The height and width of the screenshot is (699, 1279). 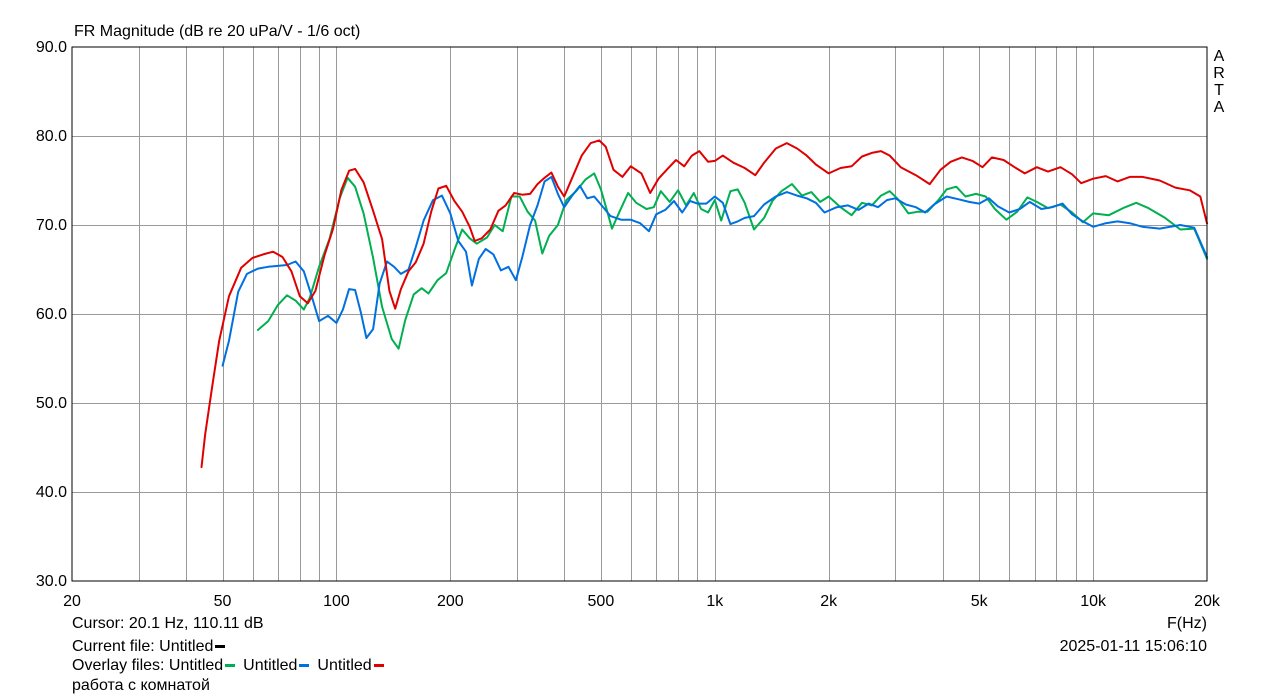 What do you see at coordinates (223, 601) in the screenshot?
I see `x-tick-label: 50` at bounding box center [223, 601].